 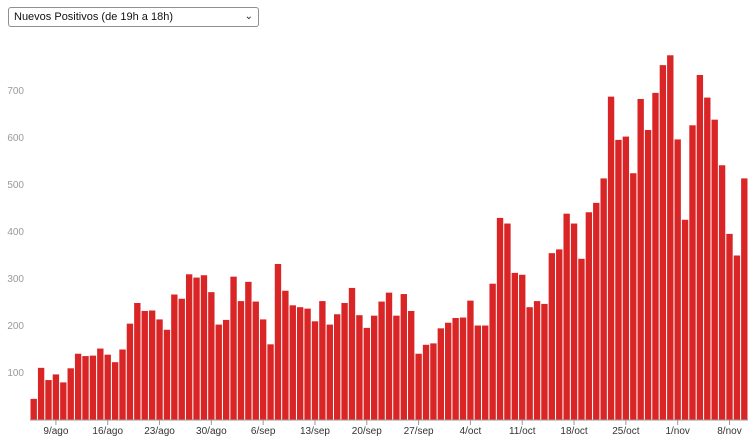 I want to click on x-tick-label: 16/ago, so click(x=107, y=431).